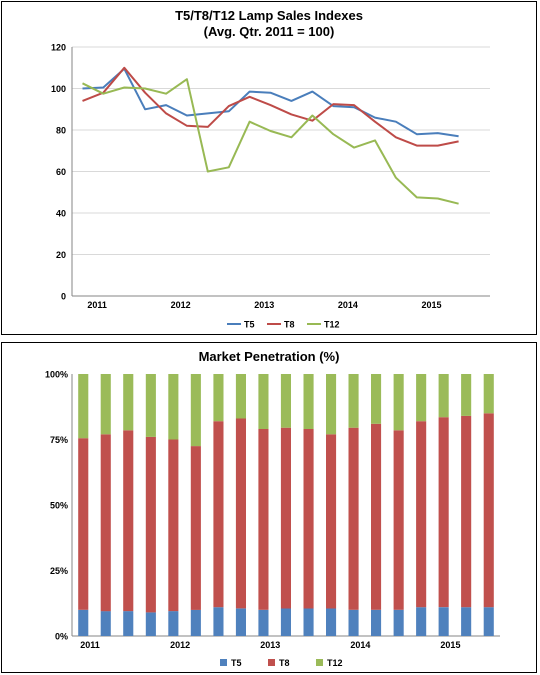  Describe the element at coordinates (223, 662) in the screenshot. I see `legend-swatch-t5` at that location.